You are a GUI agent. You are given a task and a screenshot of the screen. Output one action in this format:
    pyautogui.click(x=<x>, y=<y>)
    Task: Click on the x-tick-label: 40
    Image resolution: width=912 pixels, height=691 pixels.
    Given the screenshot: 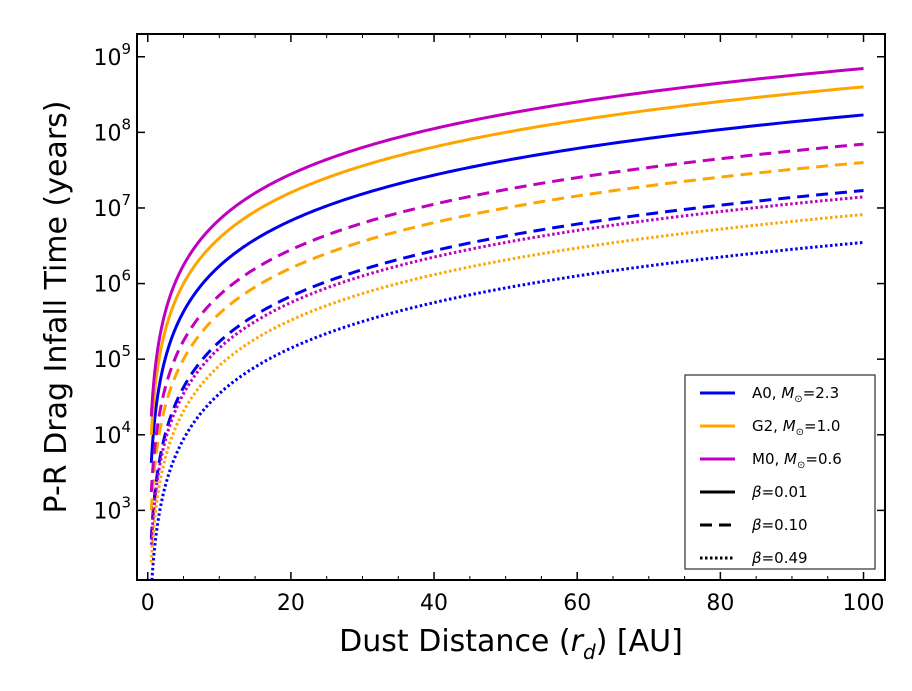 What is the action you would take?
    pyautogui.click(x=434, y=603)
    